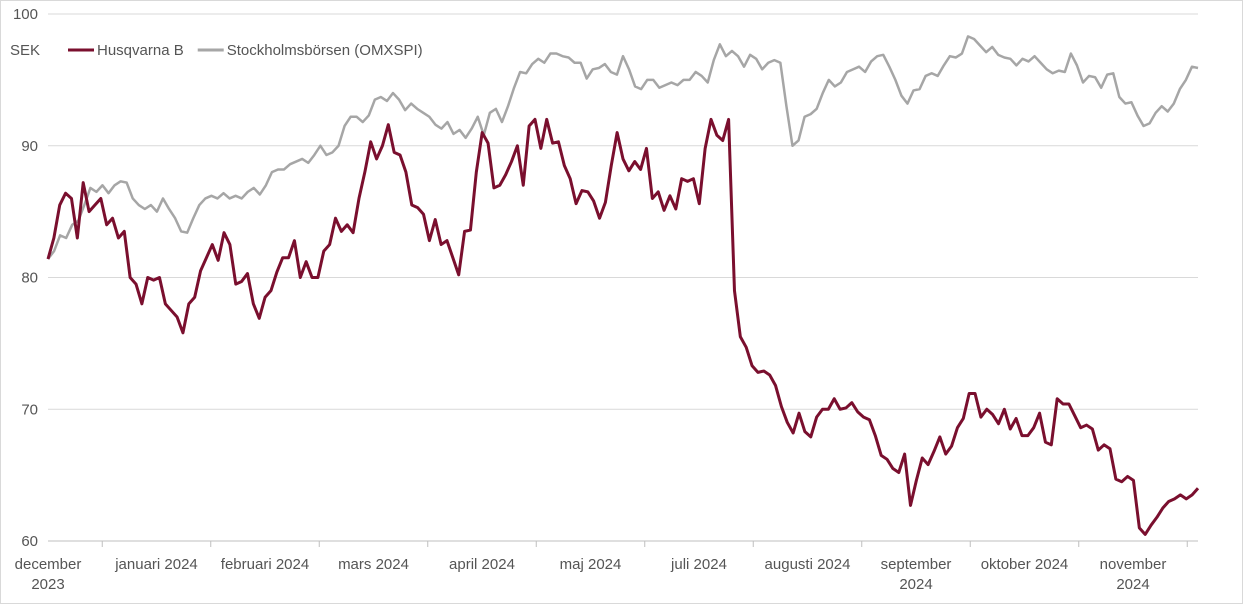 This screenshot has width=1243, height=609. Describe the element at coordinates (29, 541) in the screenshot. I see `y-tick-label: 60` at that location.